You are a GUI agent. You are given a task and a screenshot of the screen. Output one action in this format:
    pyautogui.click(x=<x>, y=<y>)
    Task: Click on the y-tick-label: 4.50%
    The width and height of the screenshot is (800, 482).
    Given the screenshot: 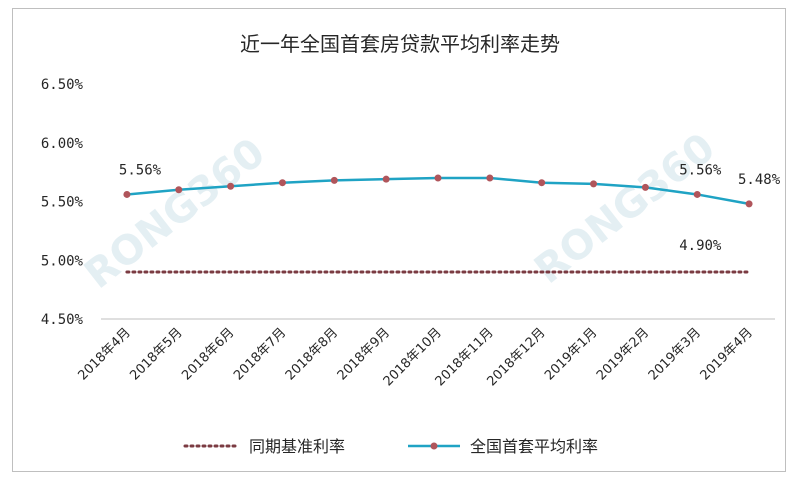 What is the action you would take?
    pyautogui.click(x=62, y=320)
    